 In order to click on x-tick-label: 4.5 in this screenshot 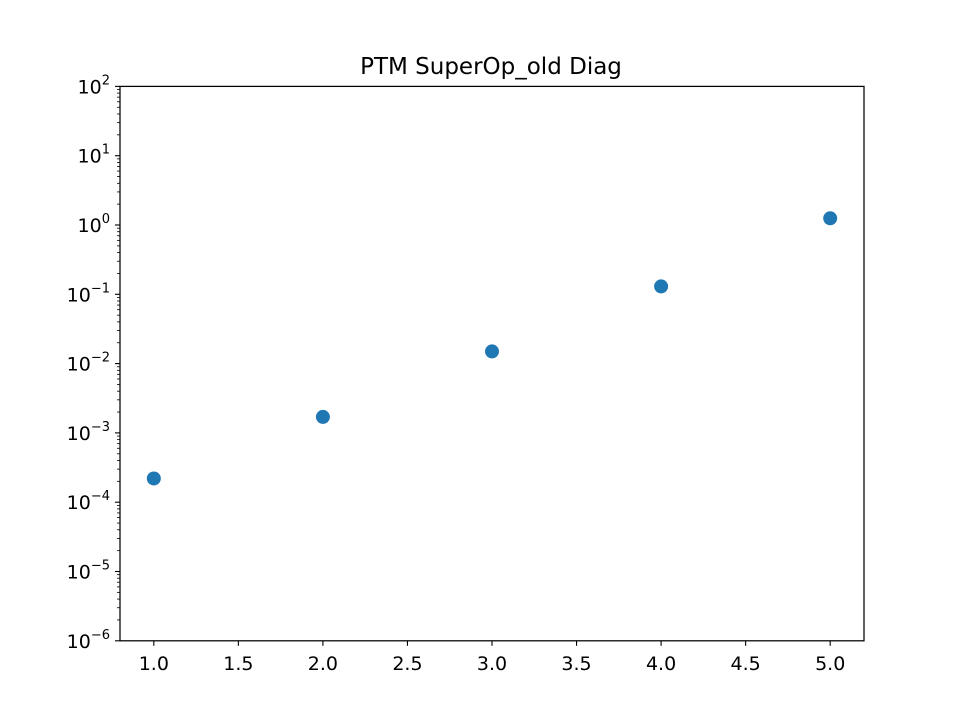, I will do `click(746, 664)`.